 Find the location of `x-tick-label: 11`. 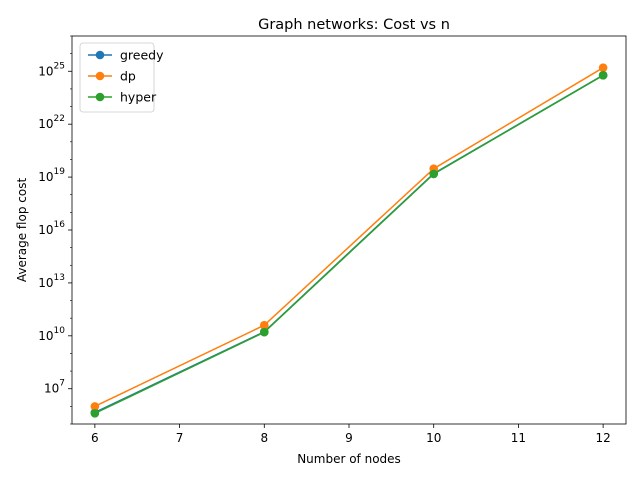

x-tick-label: 11 is located at coordinates (518, 438).